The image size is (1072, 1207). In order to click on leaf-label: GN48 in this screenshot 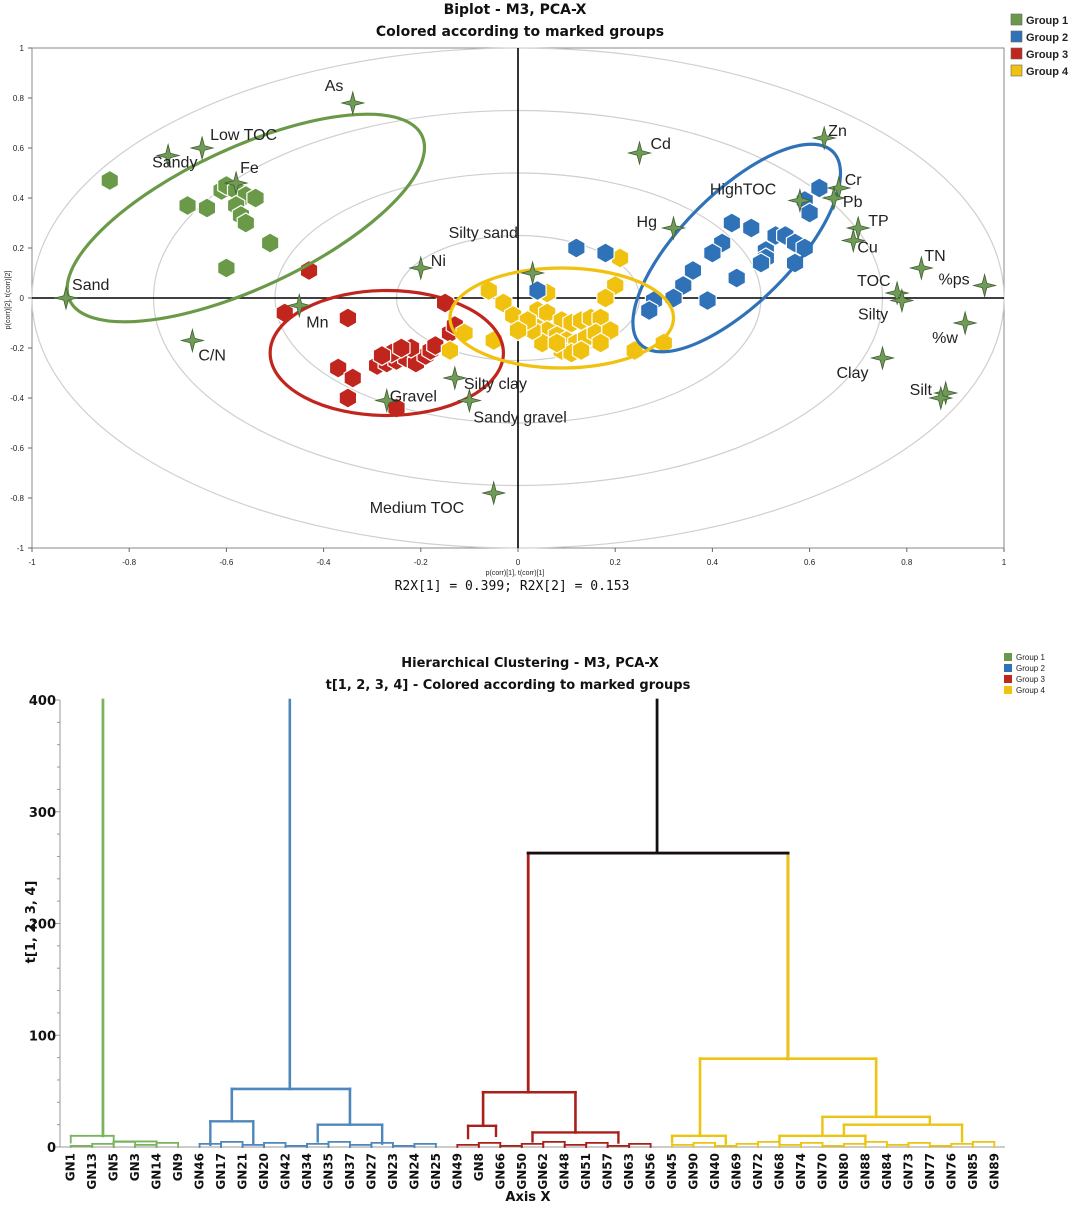, I will do `click(565, 1171)`.